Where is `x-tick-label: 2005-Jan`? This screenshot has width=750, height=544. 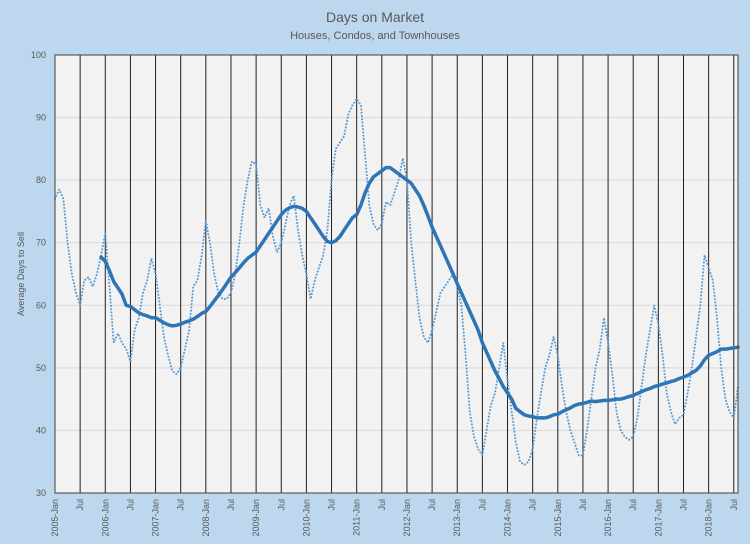 x-tick-label: 2005-Jan is located at coordinates (55, 518).